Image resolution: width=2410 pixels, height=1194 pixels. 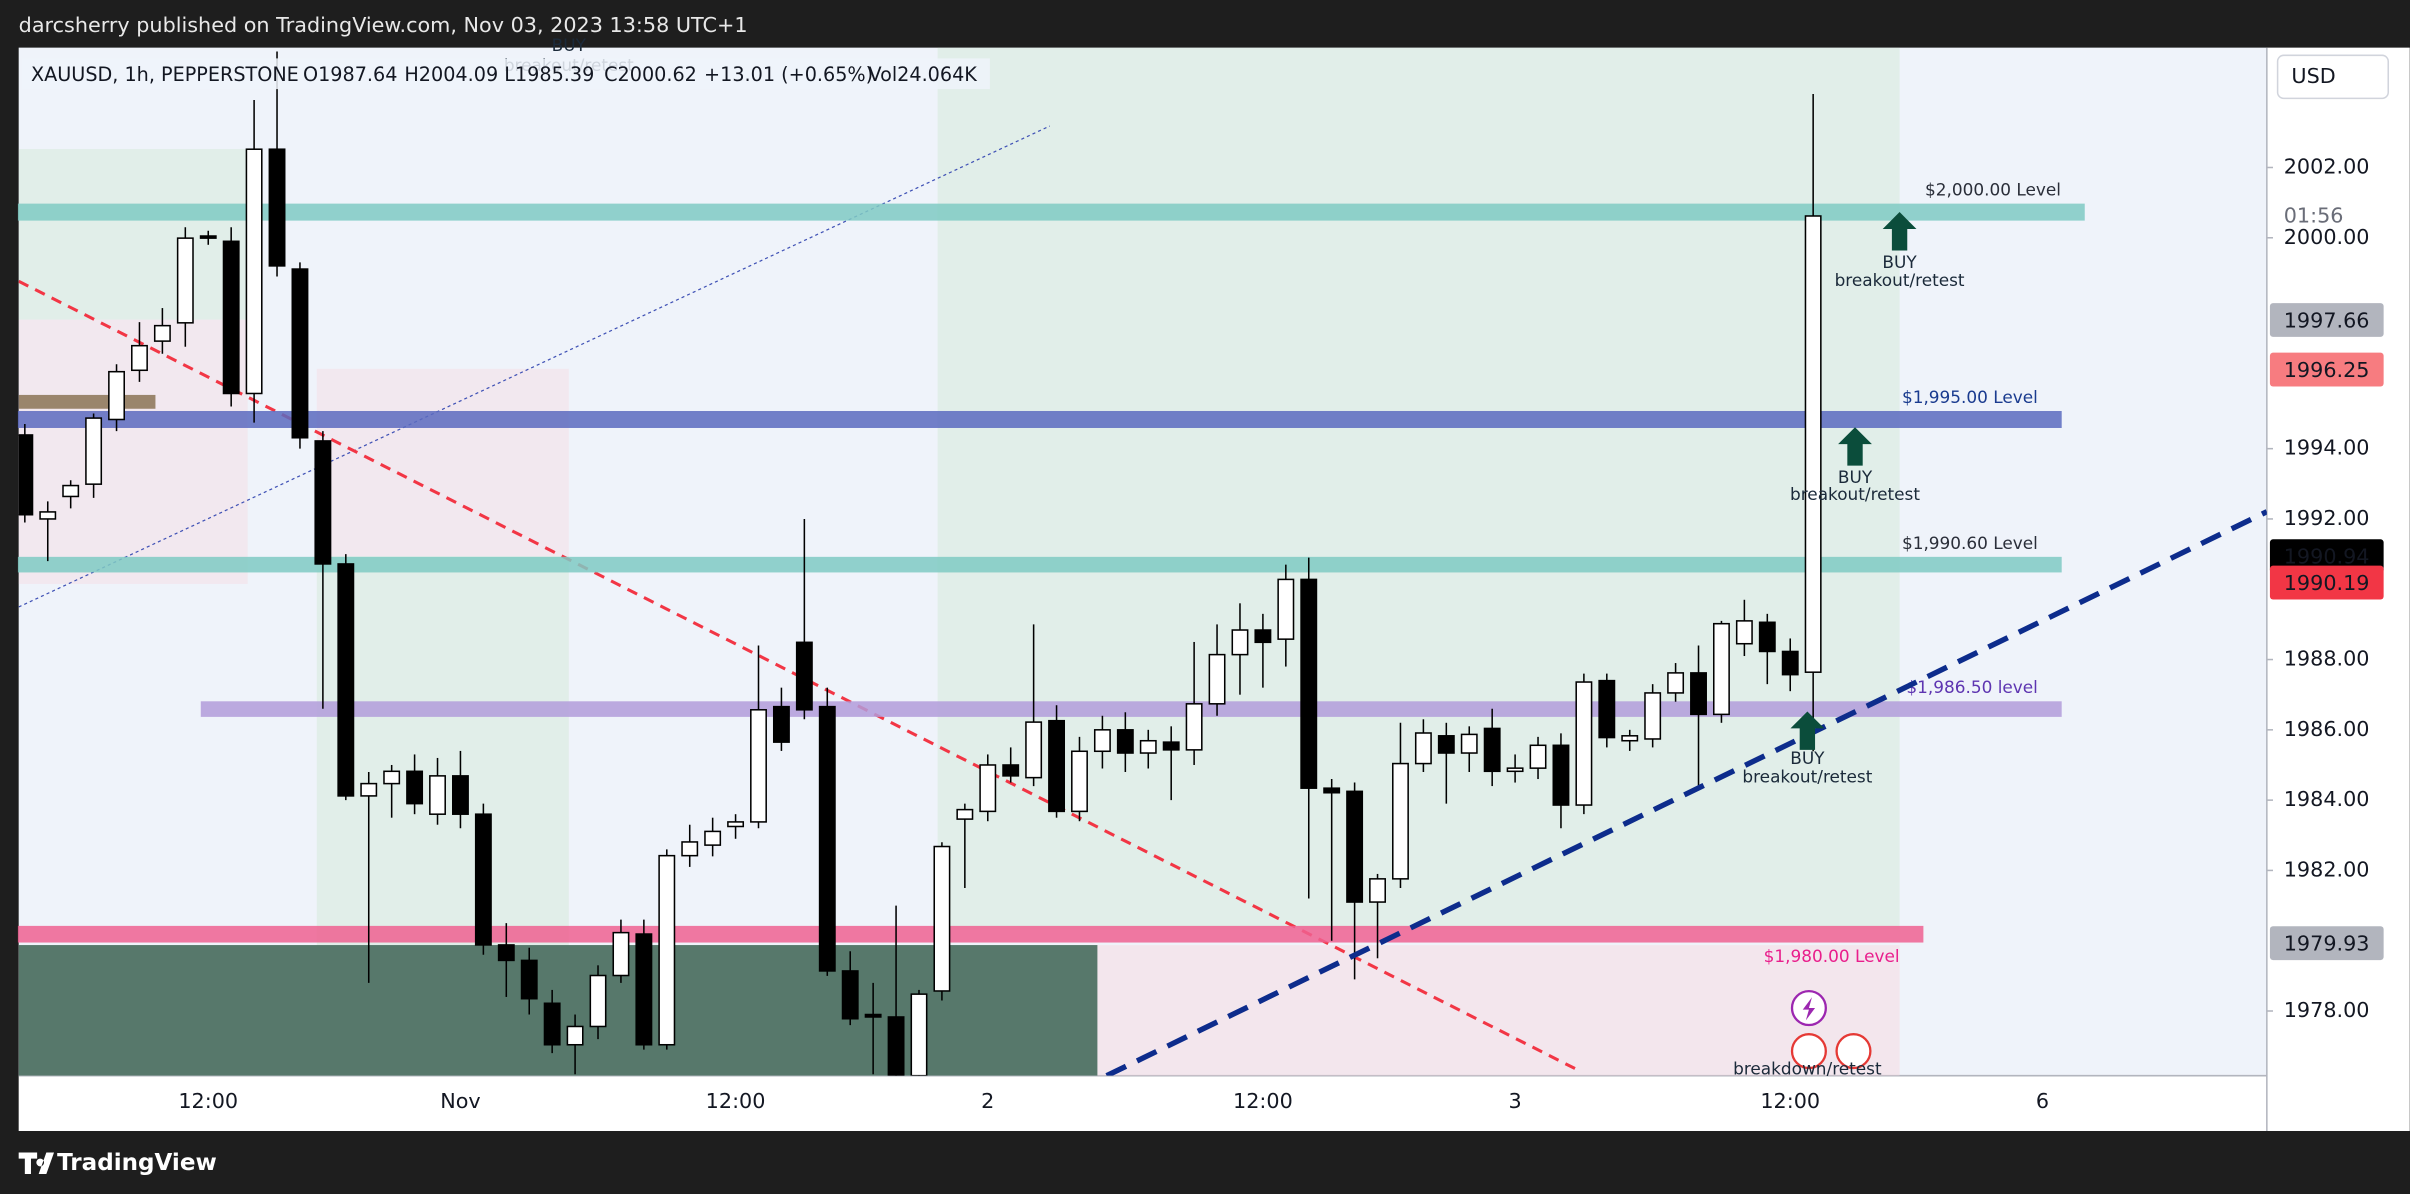 I want to click on y-tick-label: 2002.00, so click(x=2327, y=166).